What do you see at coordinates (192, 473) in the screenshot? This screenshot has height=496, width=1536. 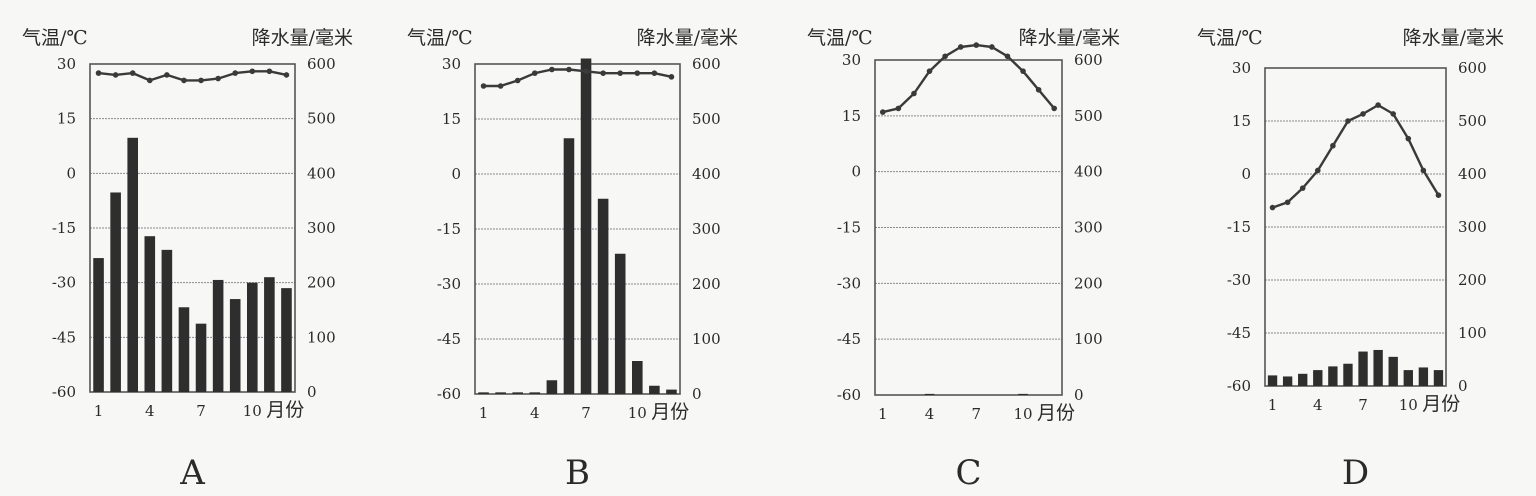 I see `panel-label: A` at bounding box center [192, 473].